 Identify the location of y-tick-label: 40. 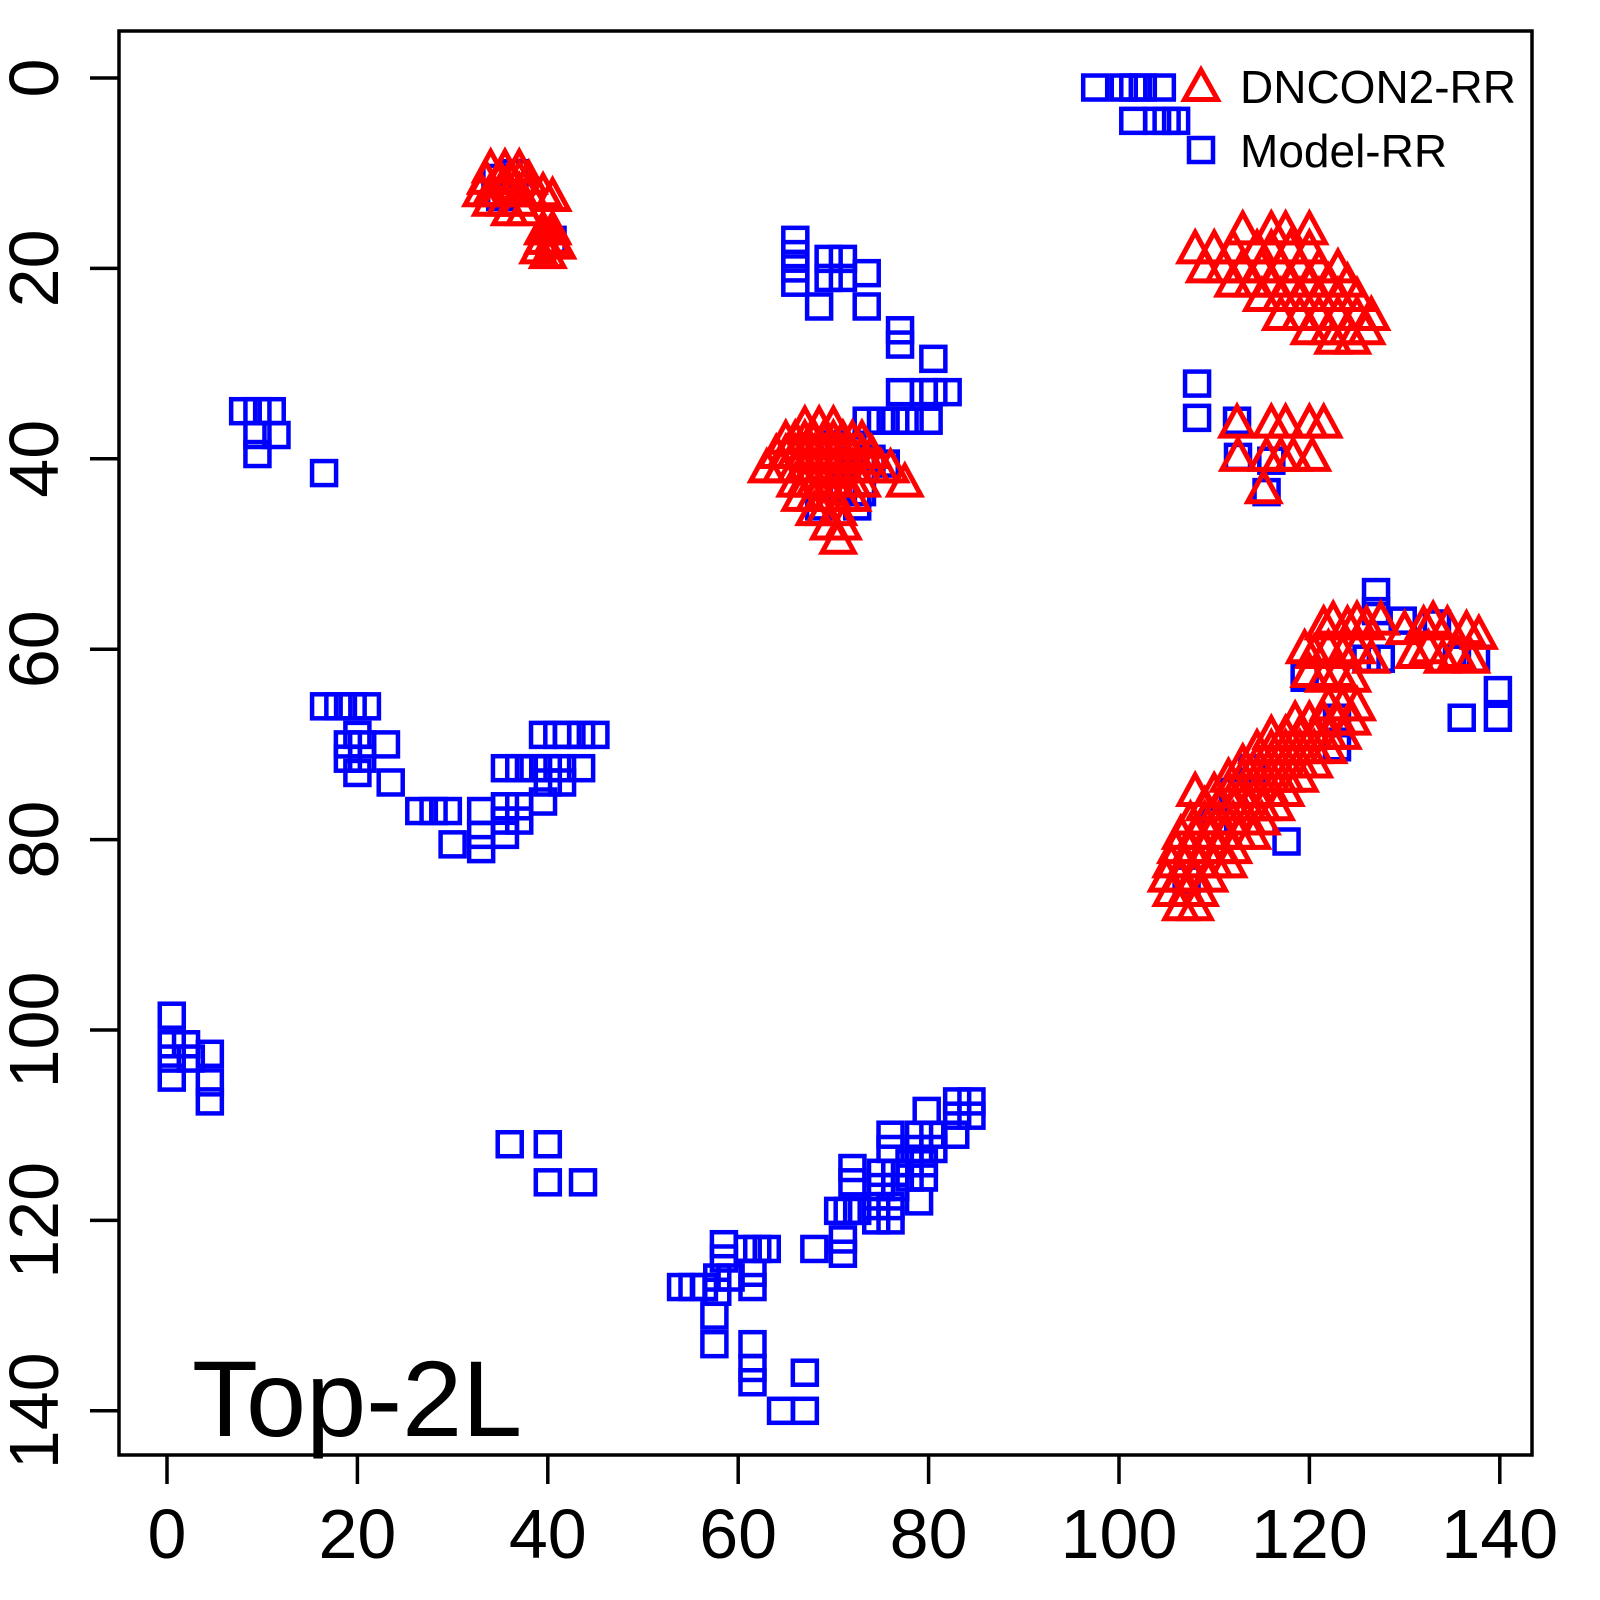
(36, 459).